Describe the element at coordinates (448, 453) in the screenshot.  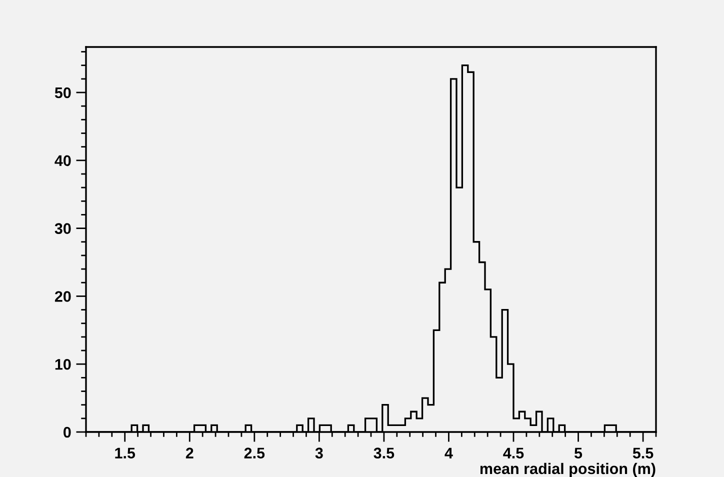
I see `x-tick-label: 4` at that location.